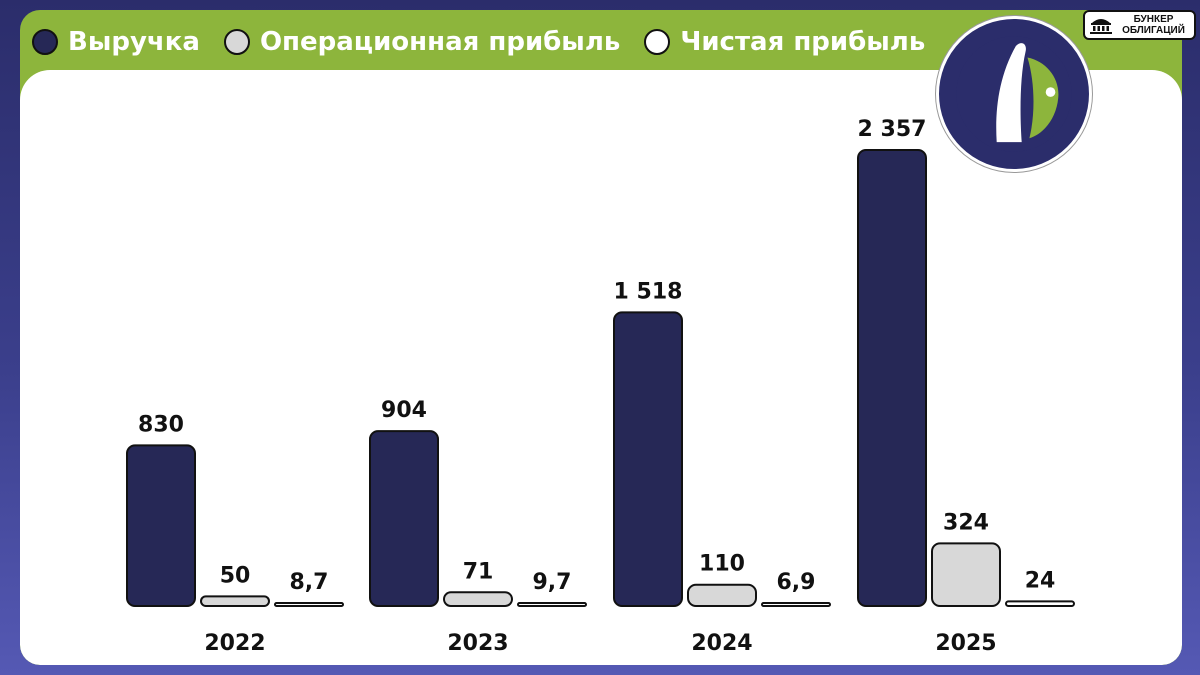 This screenshot has width=1200, height=675. I want to click on data-label-revenue-2025: 2 357, so click(892, 129).